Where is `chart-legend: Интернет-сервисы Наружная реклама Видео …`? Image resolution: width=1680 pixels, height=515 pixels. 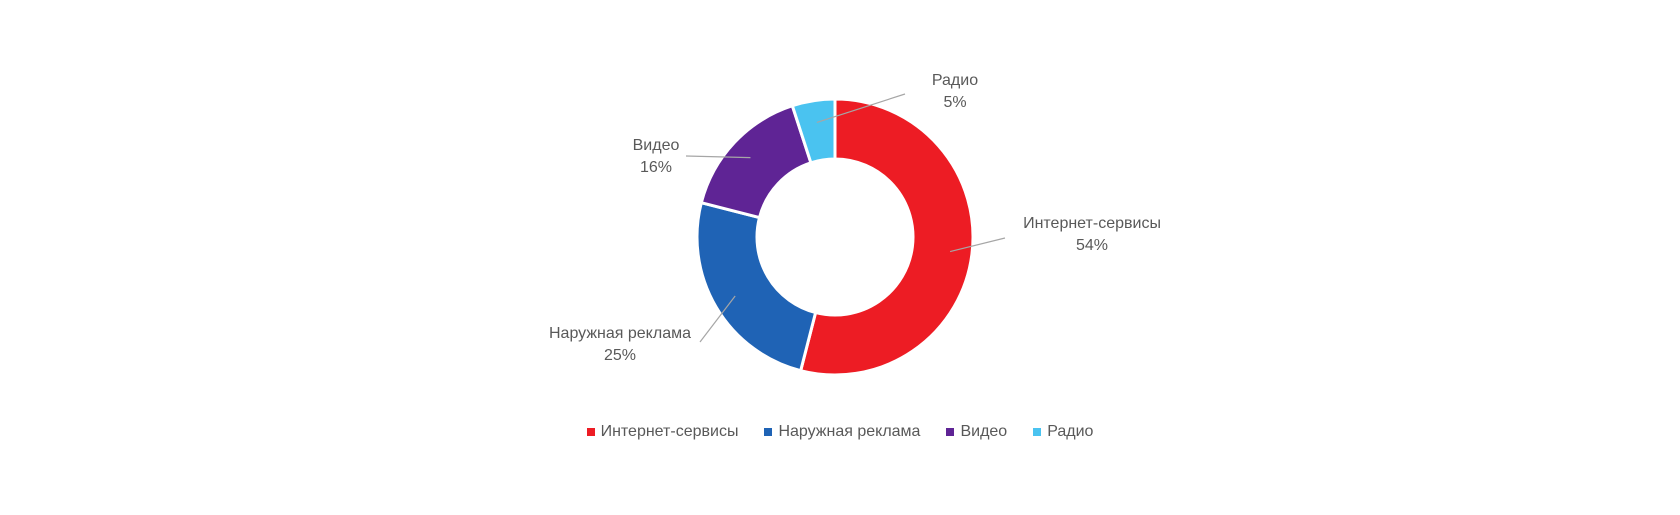 chart-legend: Интернет-сервисы Наружная реклама Видео … is located at coordinates (840, 432).